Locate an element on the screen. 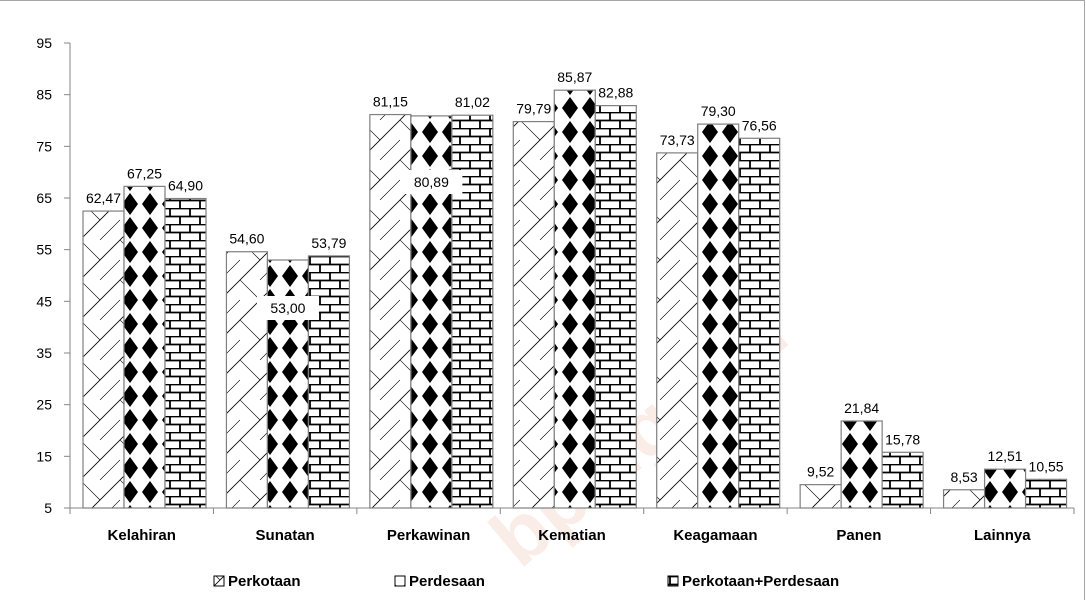 The width and height of the screenshot is (1086, 601). data-label: 62,47 is located at coordinates (103, 198).